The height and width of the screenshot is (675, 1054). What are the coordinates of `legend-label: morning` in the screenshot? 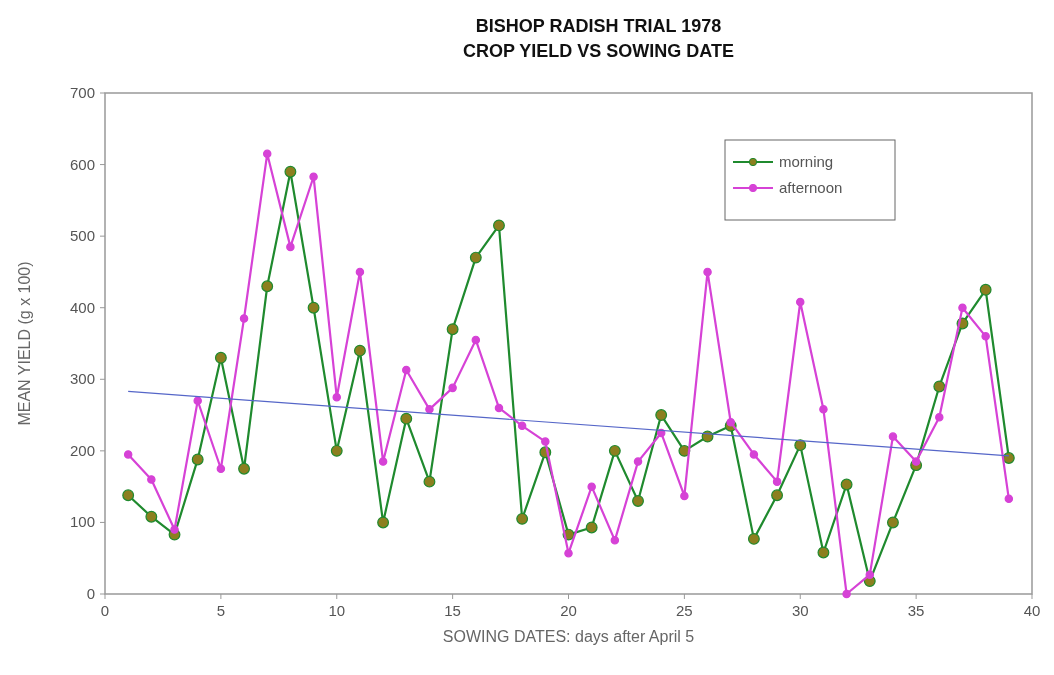 It's located at (806, 161).